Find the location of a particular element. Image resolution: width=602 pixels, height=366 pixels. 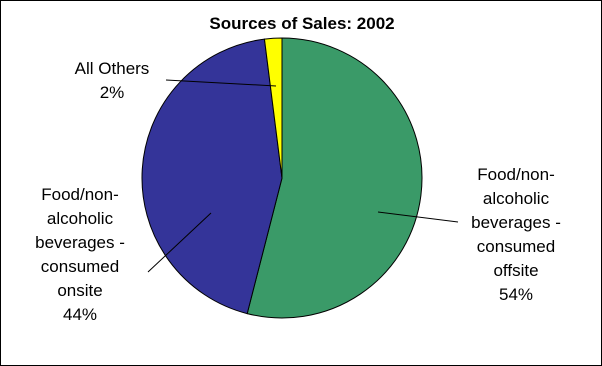

slice-label-3: All Others 2% is located at coordinates (112, 80).